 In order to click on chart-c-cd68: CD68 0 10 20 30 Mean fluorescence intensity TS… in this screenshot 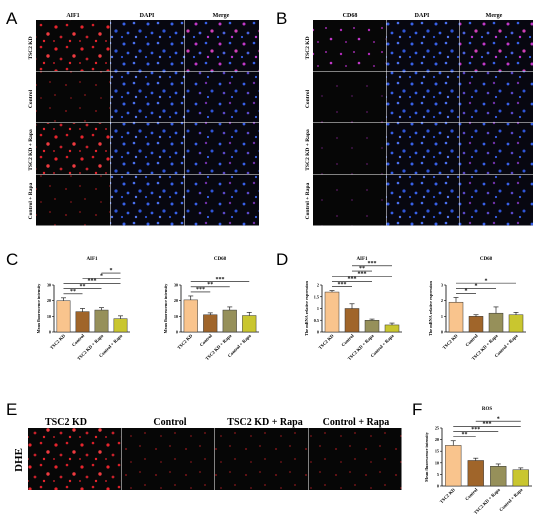, I will do `click(211, 309)`.